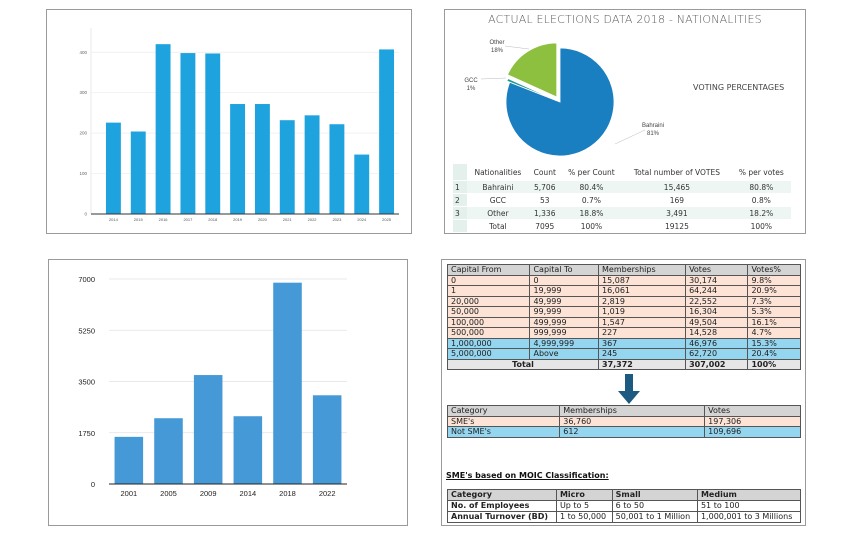 This screenshot has width=850, height=535. Describe the element at coordinates (564, 291) in the screenshot. I see `table-cell: 19,999` at that location.